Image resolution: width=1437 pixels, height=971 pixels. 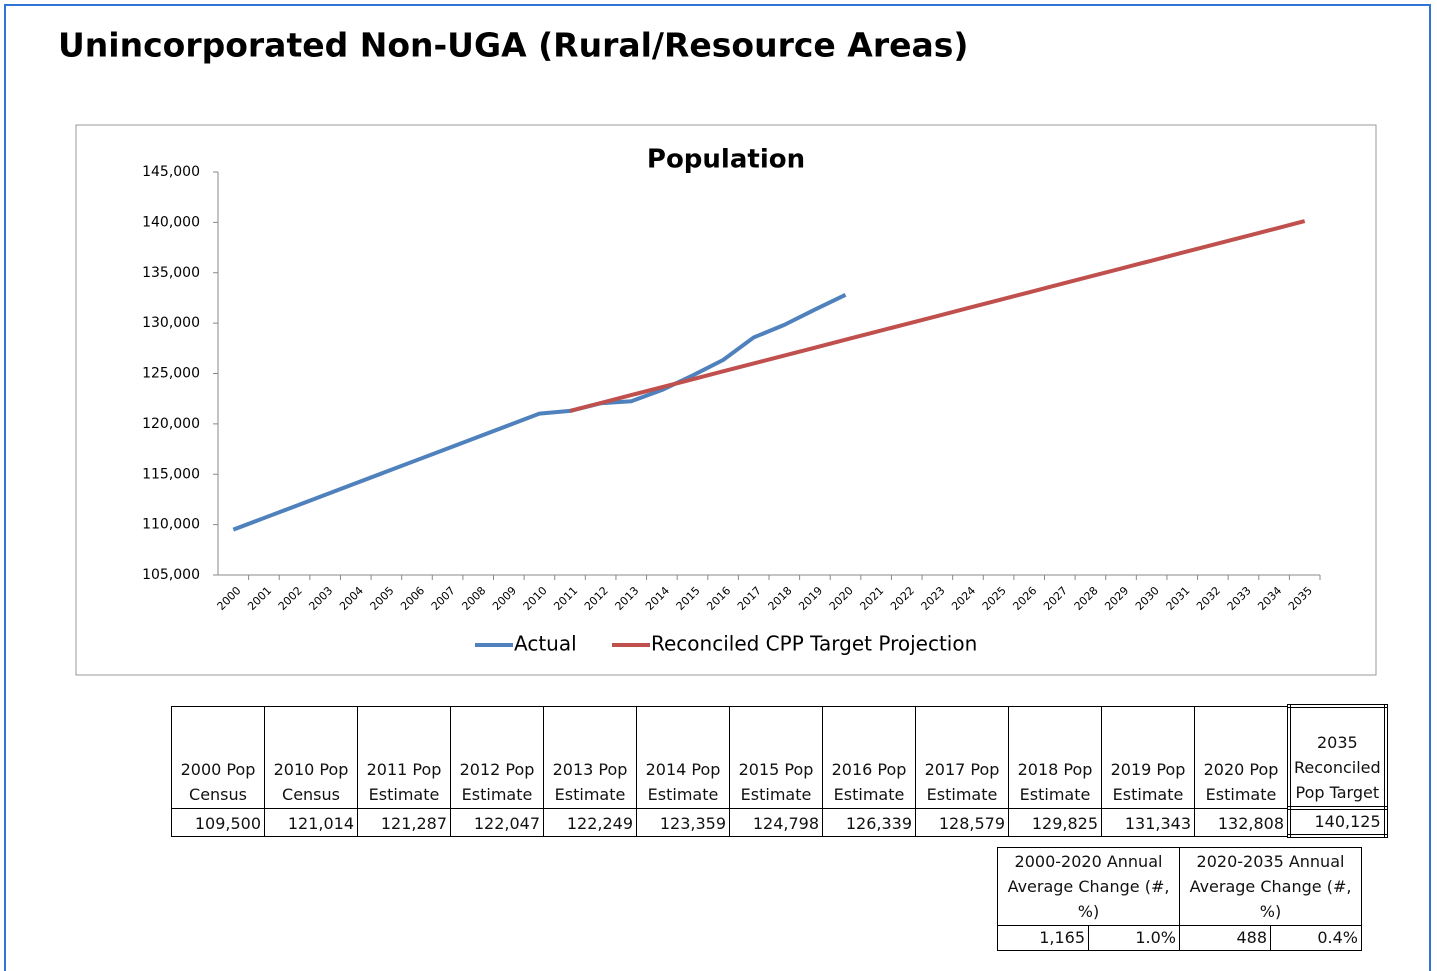 I want to click on header-cell: 2010 Pop Census, so click(x=311, y=757).